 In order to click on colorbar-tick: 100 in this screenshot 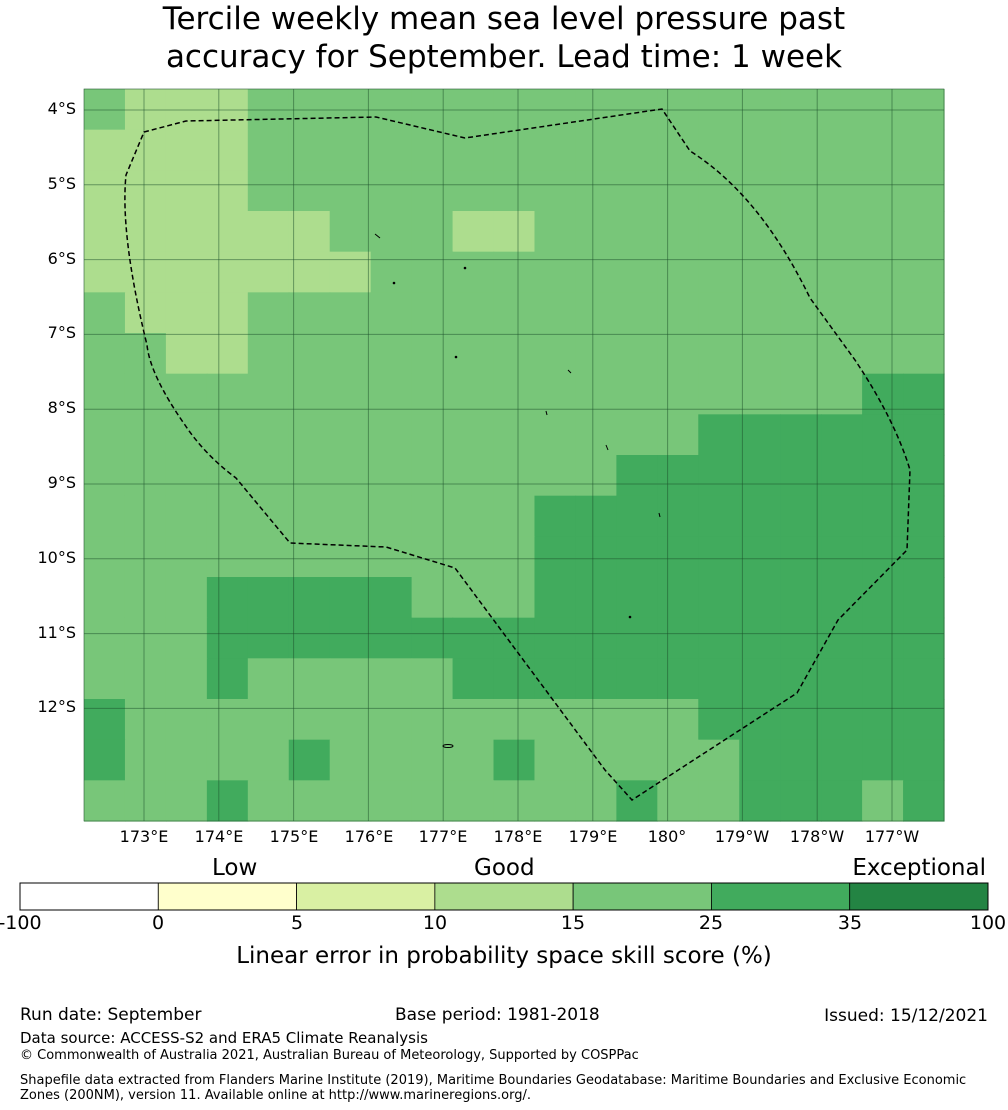, I will do `click(988, 923)`.